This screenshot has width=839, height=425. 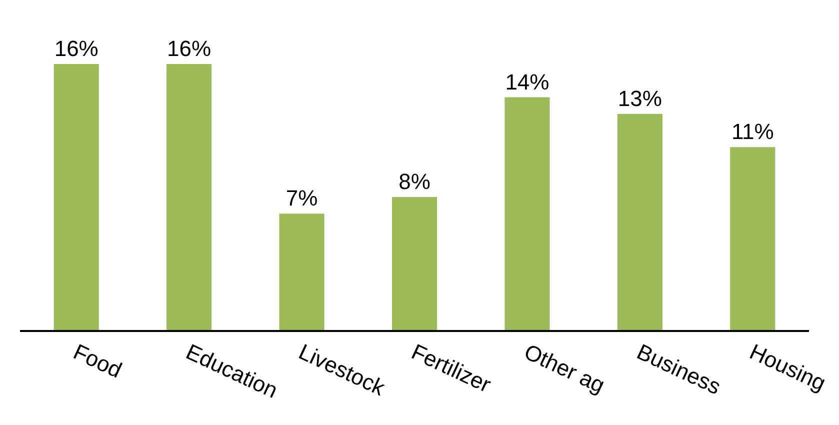 I want to click on data-label: 7%, so click(x=302, y=198).